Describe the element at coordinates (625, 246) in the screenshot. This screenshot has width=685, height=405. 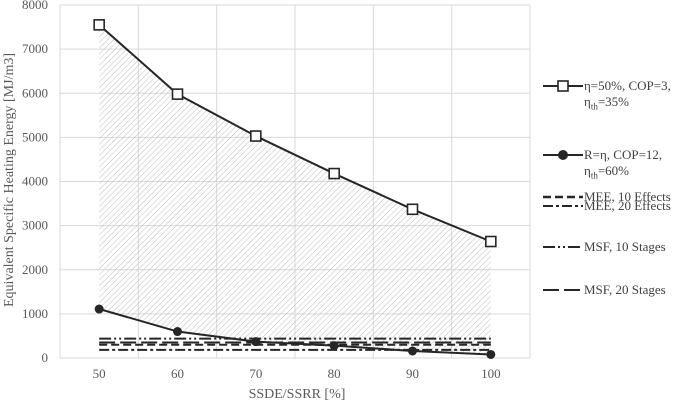
I see `legend-label-series-5: MSF, 10 Stages` at that location.